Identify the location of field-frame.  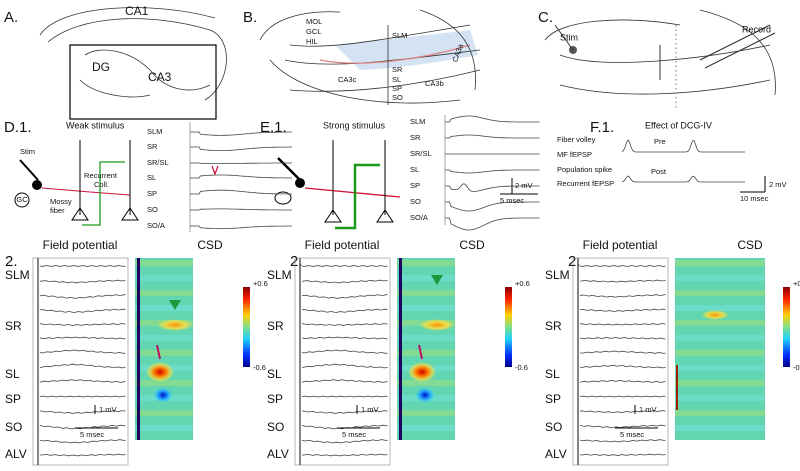
(80, 361).